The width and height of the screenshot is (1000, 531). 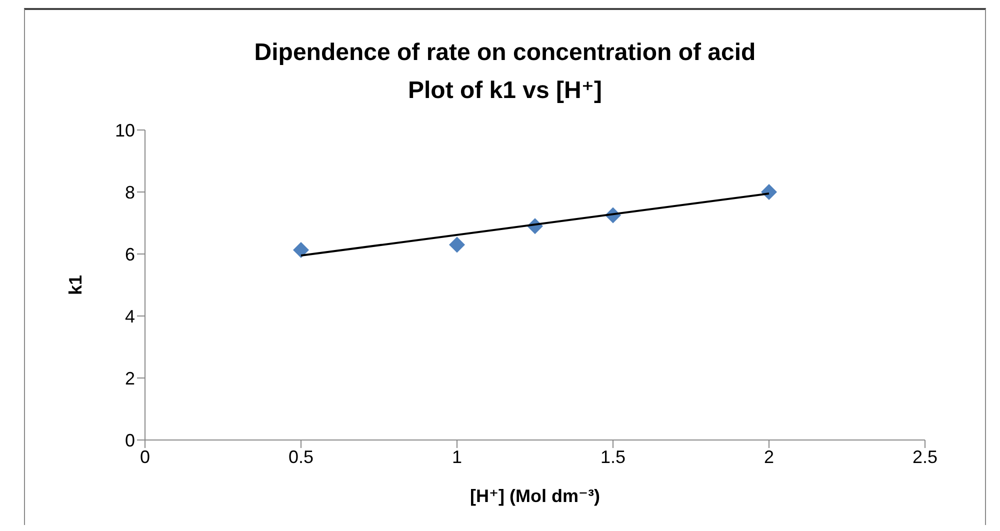 What do you see at coordinates (535, 496) in the screenshot?
I see `x-axis-title: [H⁺] (Mol dm⁻³)` at bounding box center [535, 496].